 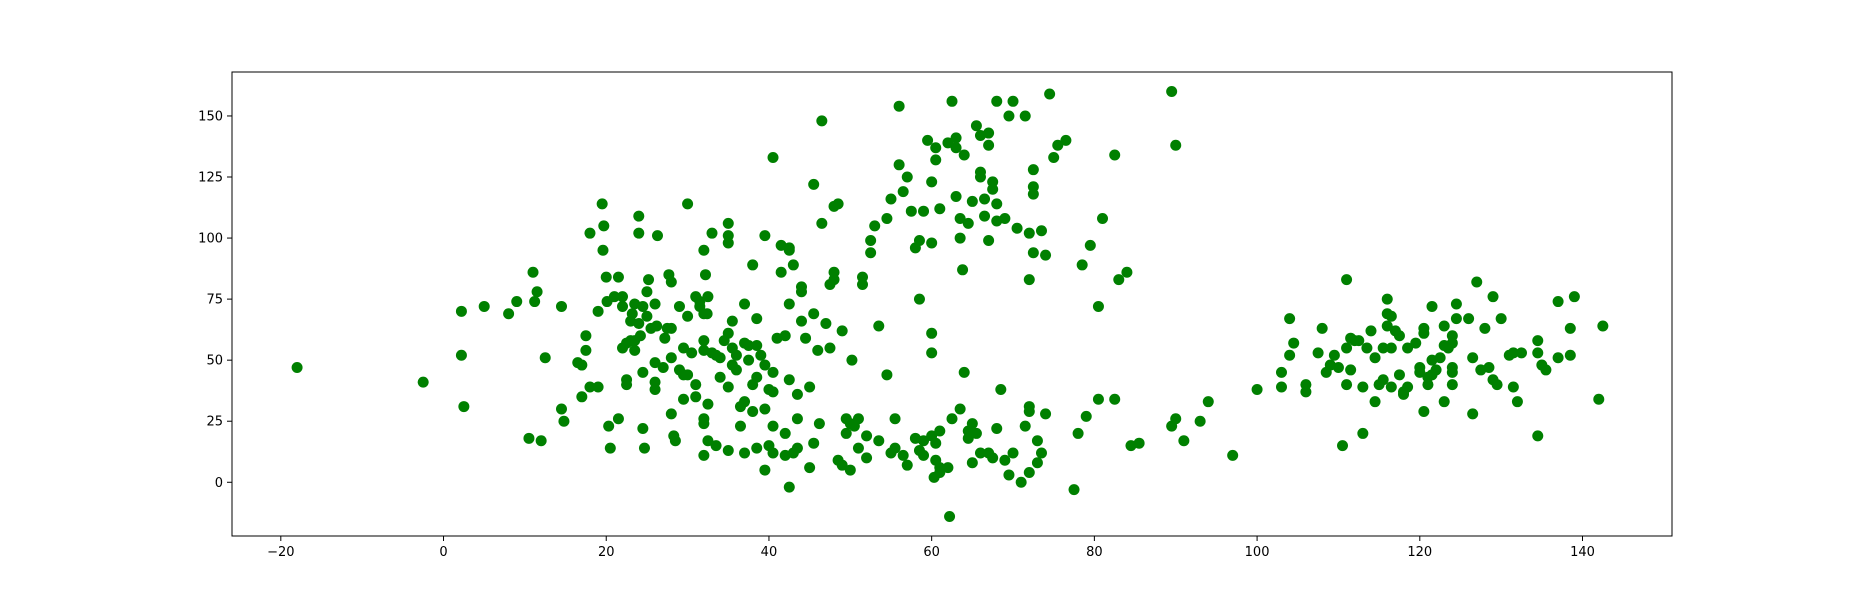 What do you see at coordinates (606, 552) in the screenshot?
I see `x-tick-label: 20` at bounding box center [606, 552].